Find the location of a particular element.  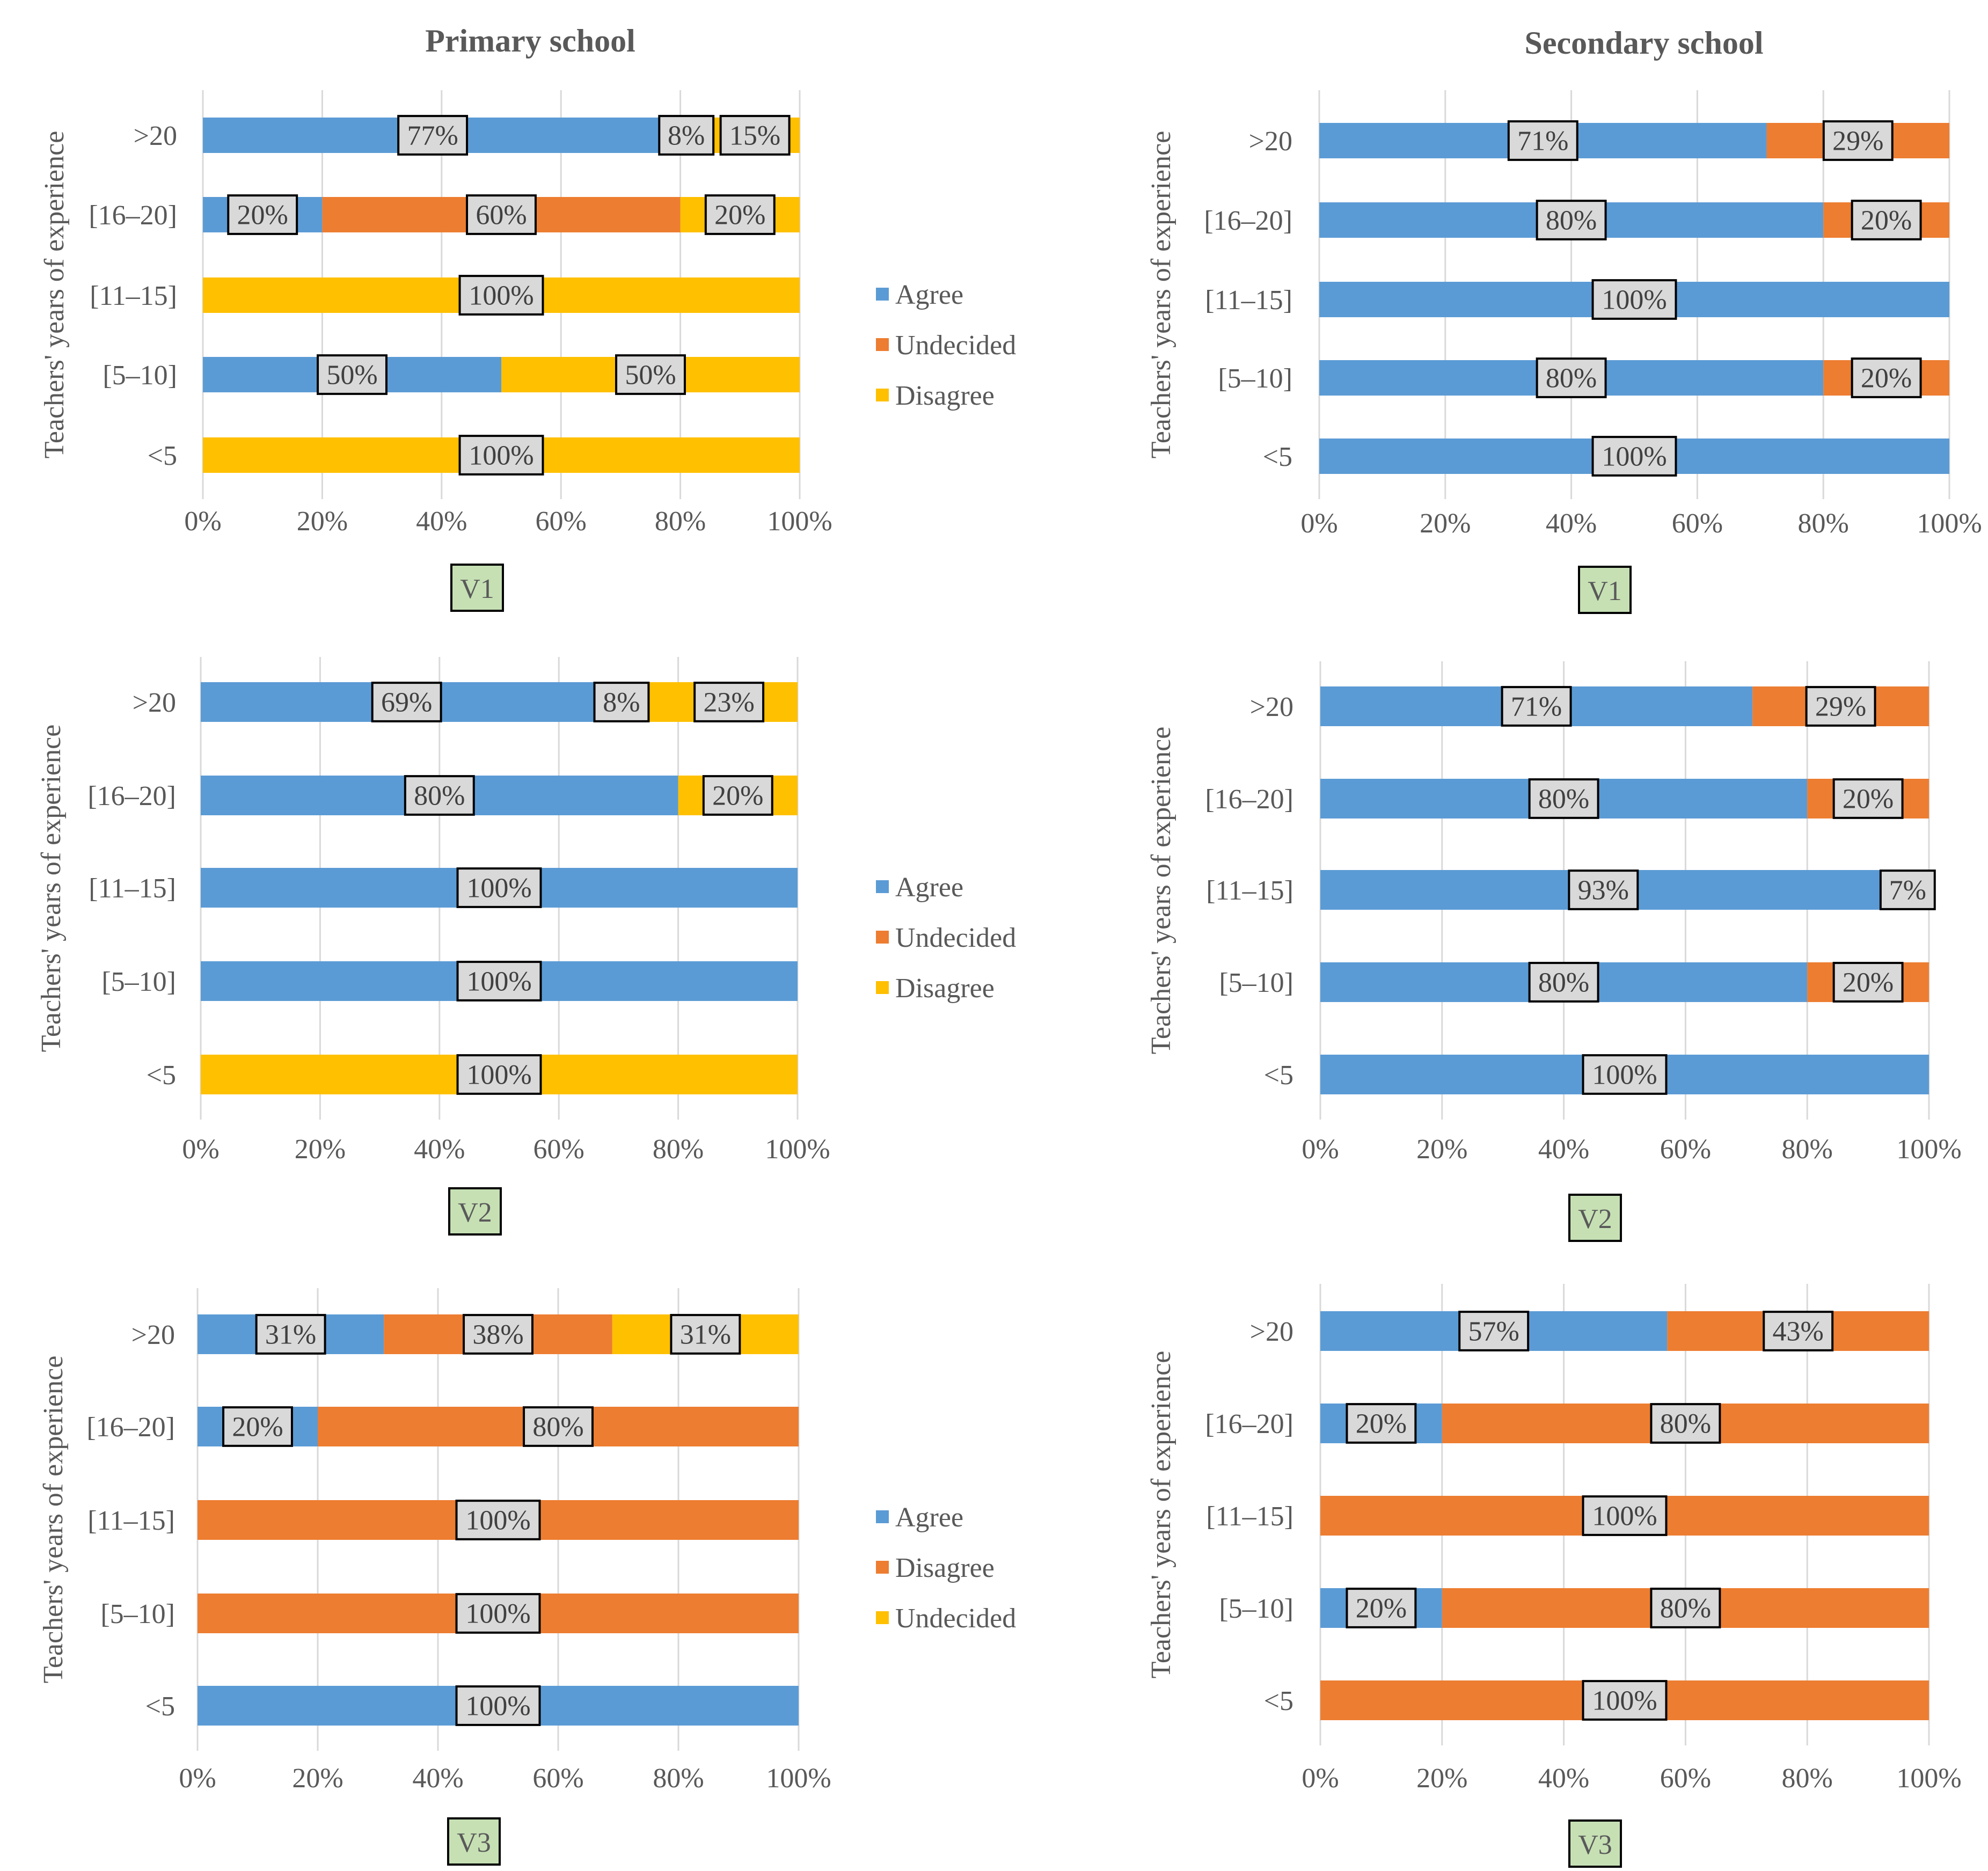

legend-swatch-disagree is located at coordinates (882, 987).